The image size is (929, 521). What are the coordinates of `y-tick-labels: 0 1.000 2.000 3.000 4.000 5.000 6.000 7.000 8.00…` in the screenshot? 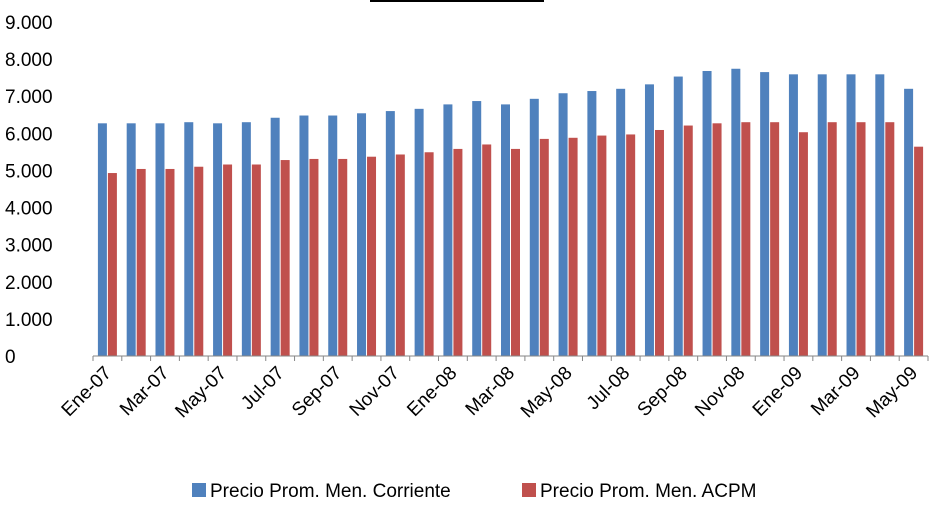 It's located at (29, 190).